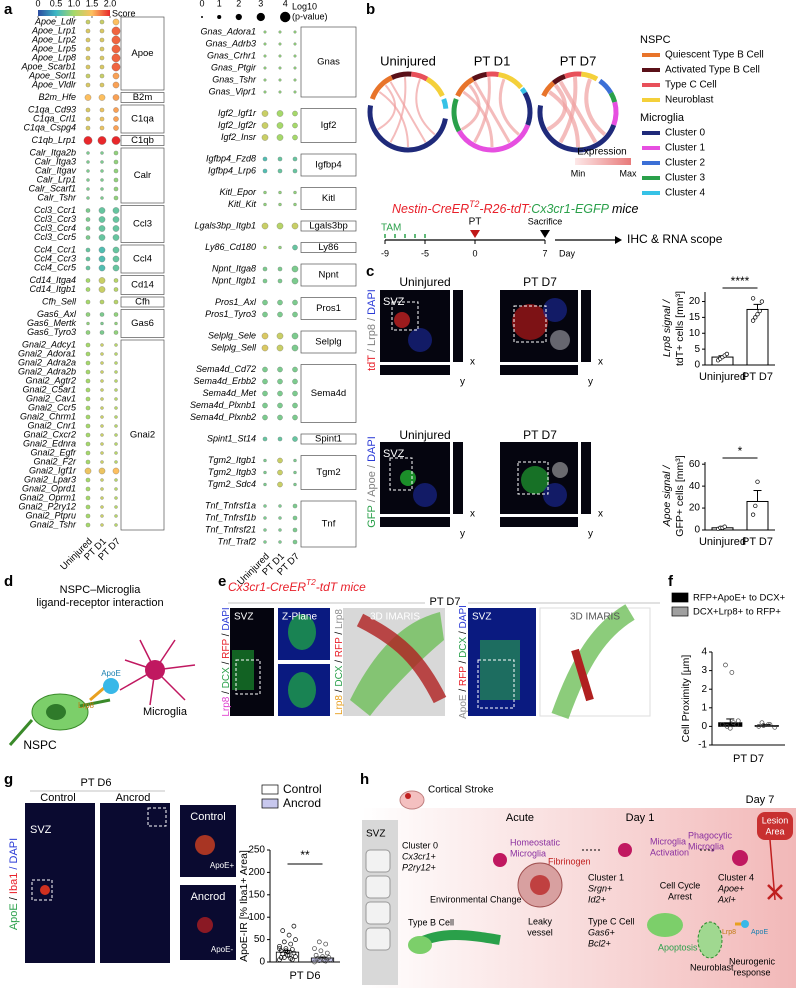 The width and height of the screenshot is (798, 992). What do you see at coordinates (408, 60) in the screenshot?
I see `chord-title: Uninjured` at bounding box center [408, 60].